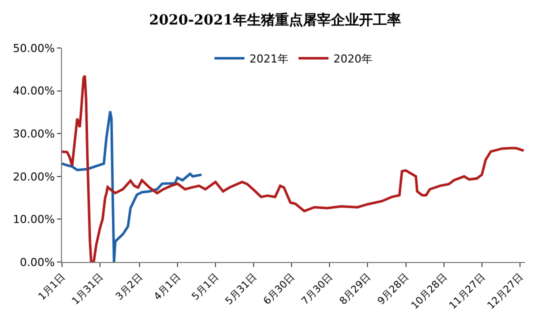 The height and width of the screenshot is (332, 550). I want to click on y-tick-label: 20.00%, so click(33, 177).